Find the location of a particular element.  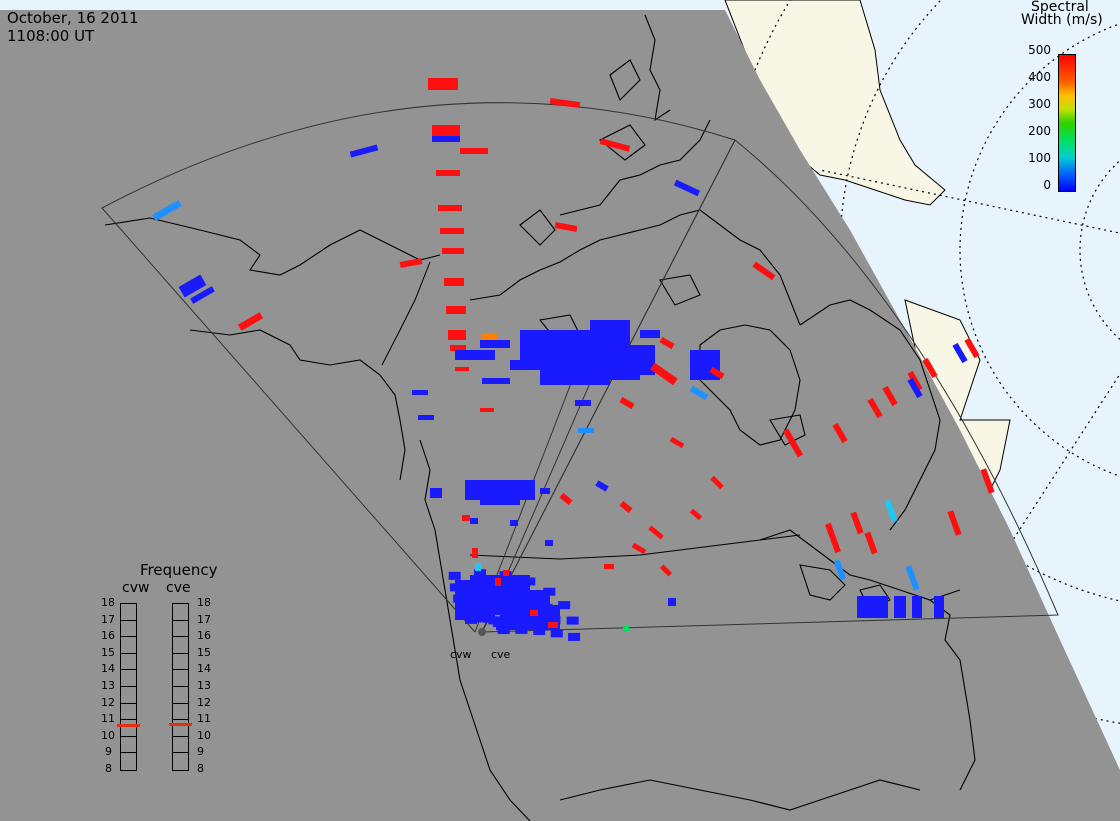

frequency-tick-right: 8 is located at coordinates (200, 768).